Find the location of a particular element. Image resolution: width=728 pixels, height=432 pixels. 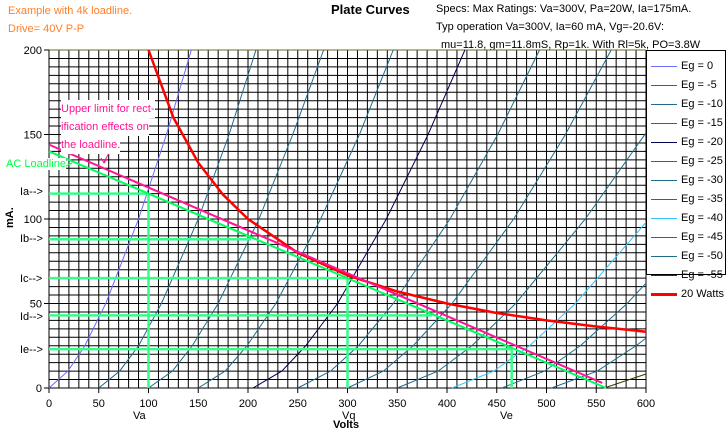

y-tick-label: 200 is located at coordinates (33, 51).